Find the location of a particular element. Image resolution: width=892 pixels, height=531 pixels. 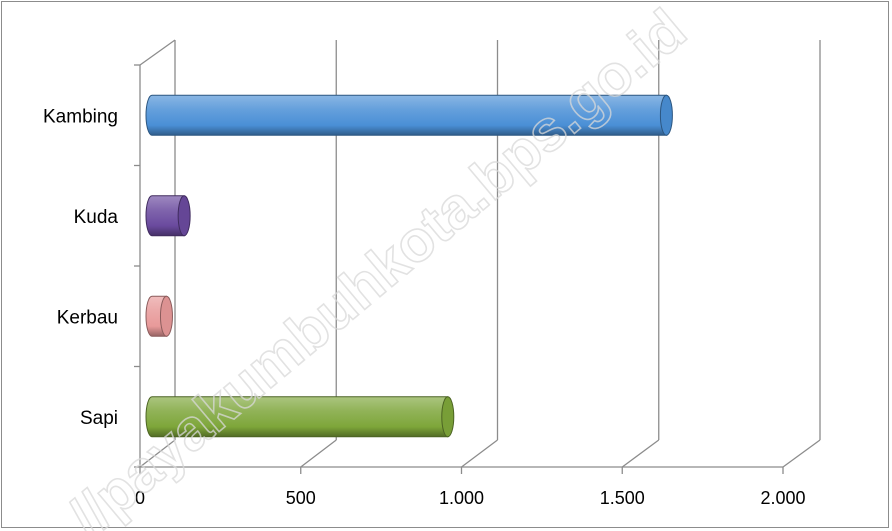

x-tick-label: 1.500 is located at coordinates (622, 498).